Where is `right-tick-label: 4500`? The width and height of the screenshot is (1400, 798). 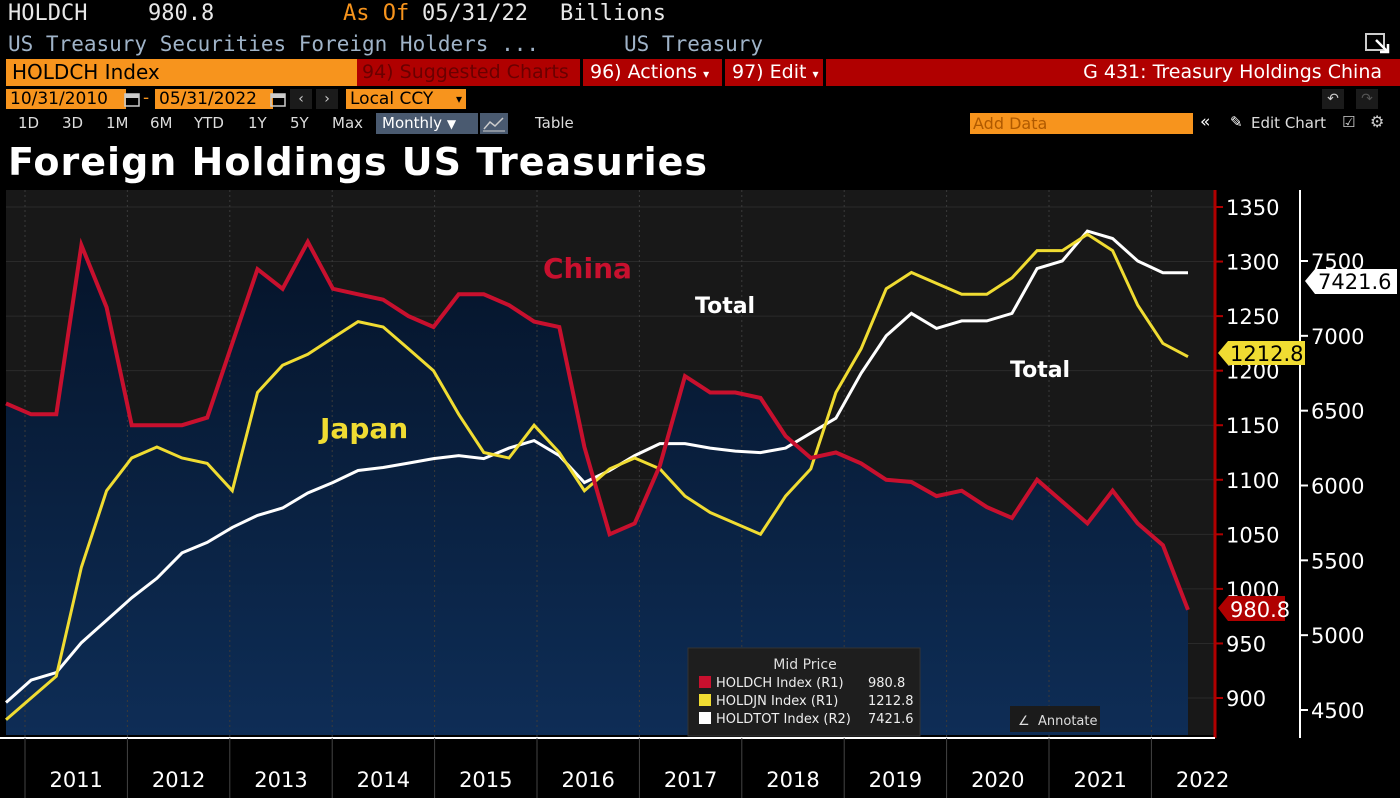 right-tick-label: 4500 is located at coordinates (1337, 711).